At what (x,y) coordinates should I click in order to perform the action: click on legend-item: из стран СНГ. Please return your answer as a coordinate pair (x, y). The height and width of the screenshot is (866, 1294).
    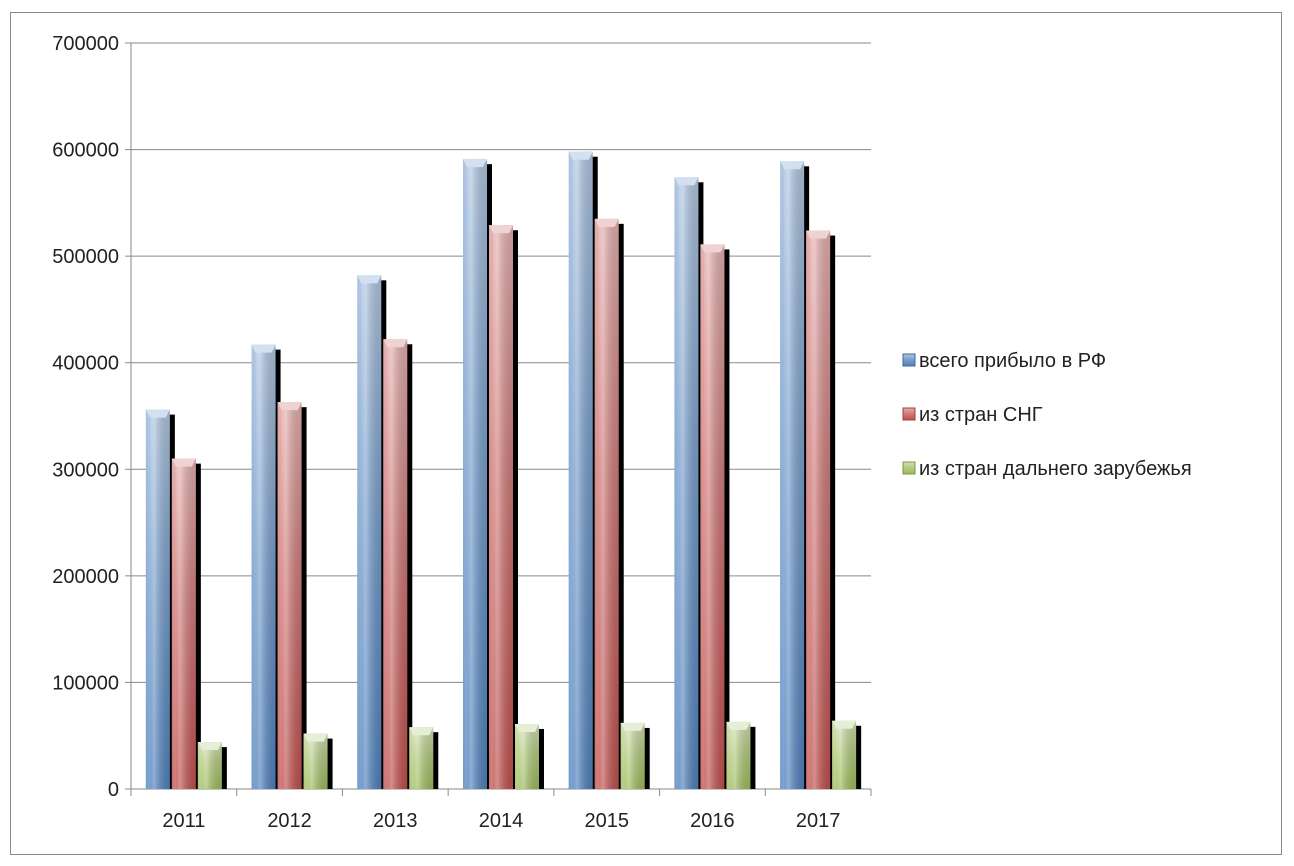
    Looking at the image, I should click on (972, 415).